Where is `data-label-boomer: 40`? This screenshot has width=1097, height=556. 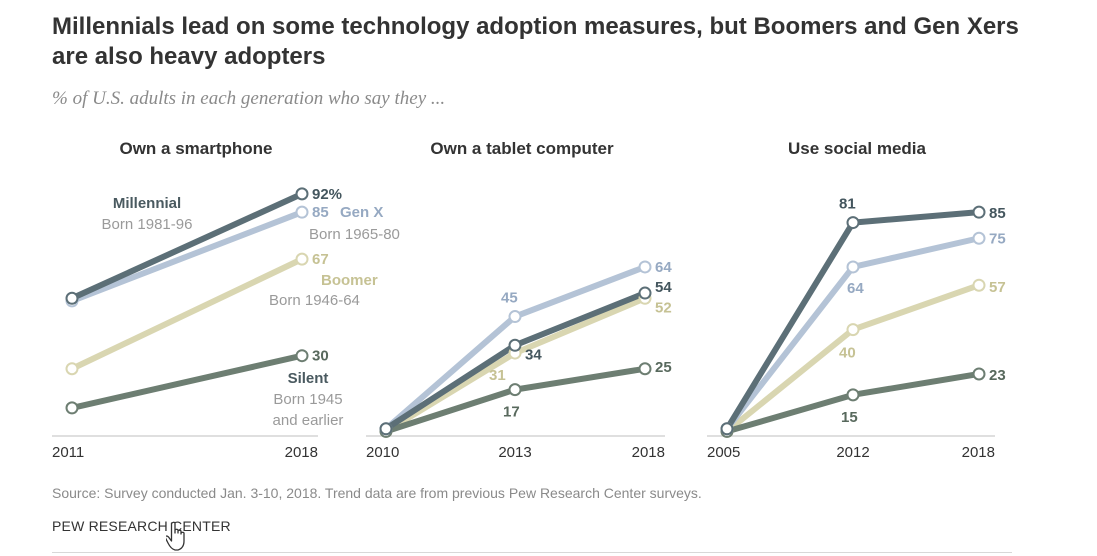 data-label-boomer: 40 is located at coordinates (847, 353).